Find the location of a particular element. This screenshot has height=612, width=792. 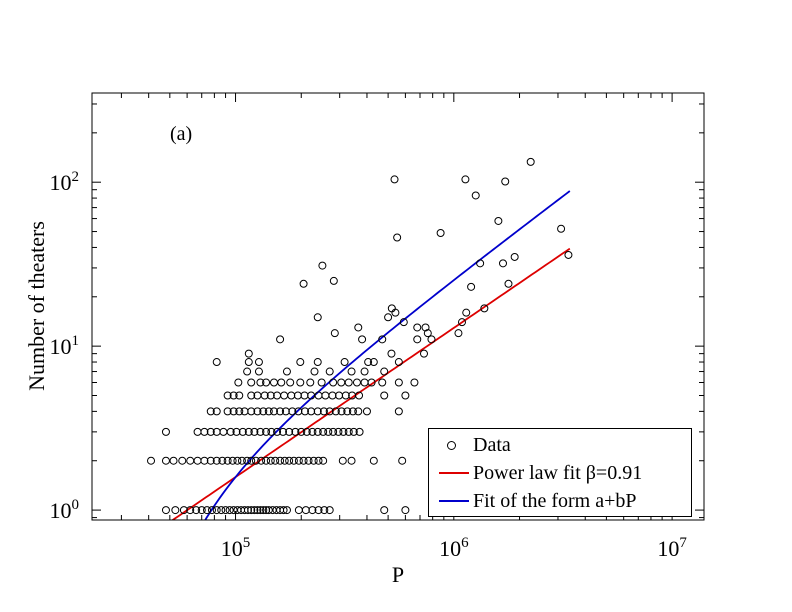

y-tick-label: 10¹ is located at coordinates (65, 346).